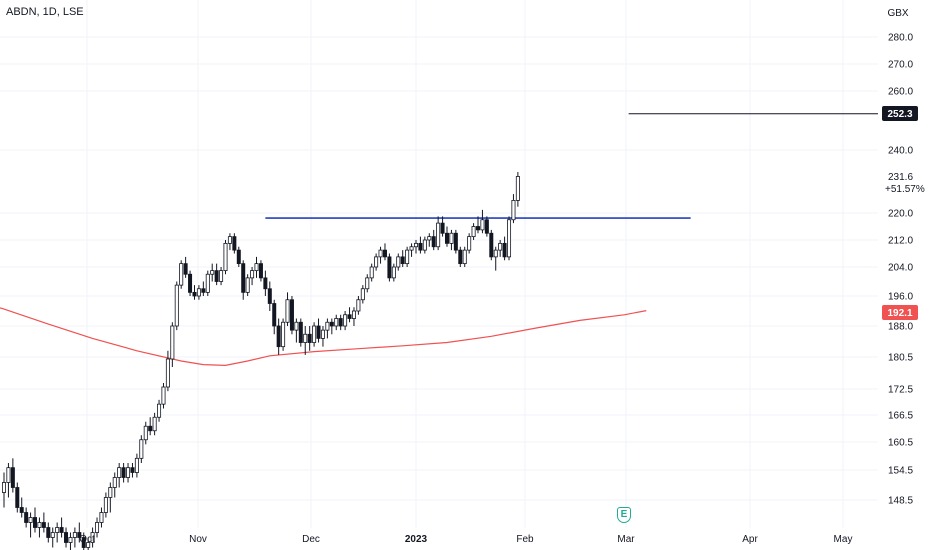  Describe the element at coordinates (900, 416) in the screenshot. I see `price-tick-label: 166.5` at that location.